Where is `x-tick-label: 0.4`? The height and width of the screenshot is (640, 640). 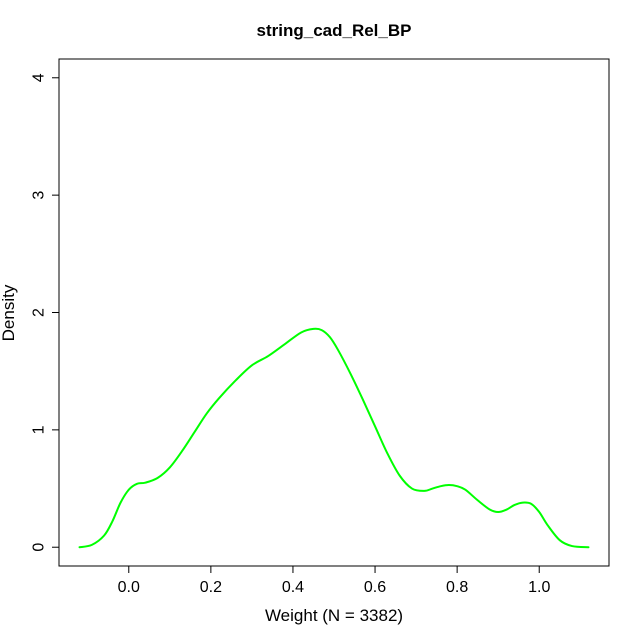
x-tick-label: 0.4 is located at coordinates (293, 587).